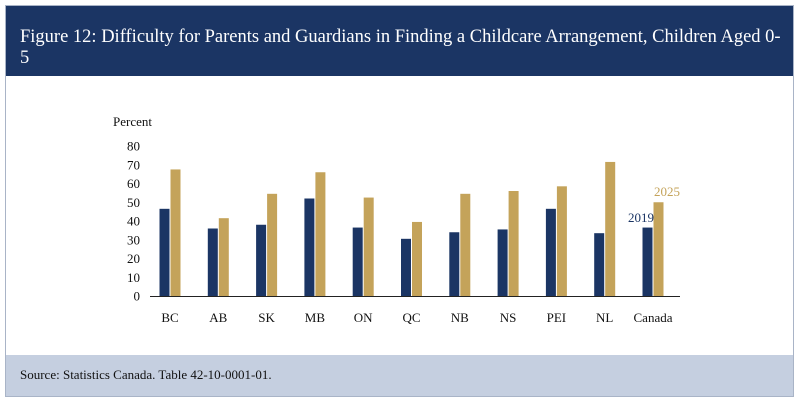 Image resolution: width=800 pixels, height=408 pixels. Describe the element at coordinates (133, 277) in the screenshot. I see `y-tick-label: 10` at that location.